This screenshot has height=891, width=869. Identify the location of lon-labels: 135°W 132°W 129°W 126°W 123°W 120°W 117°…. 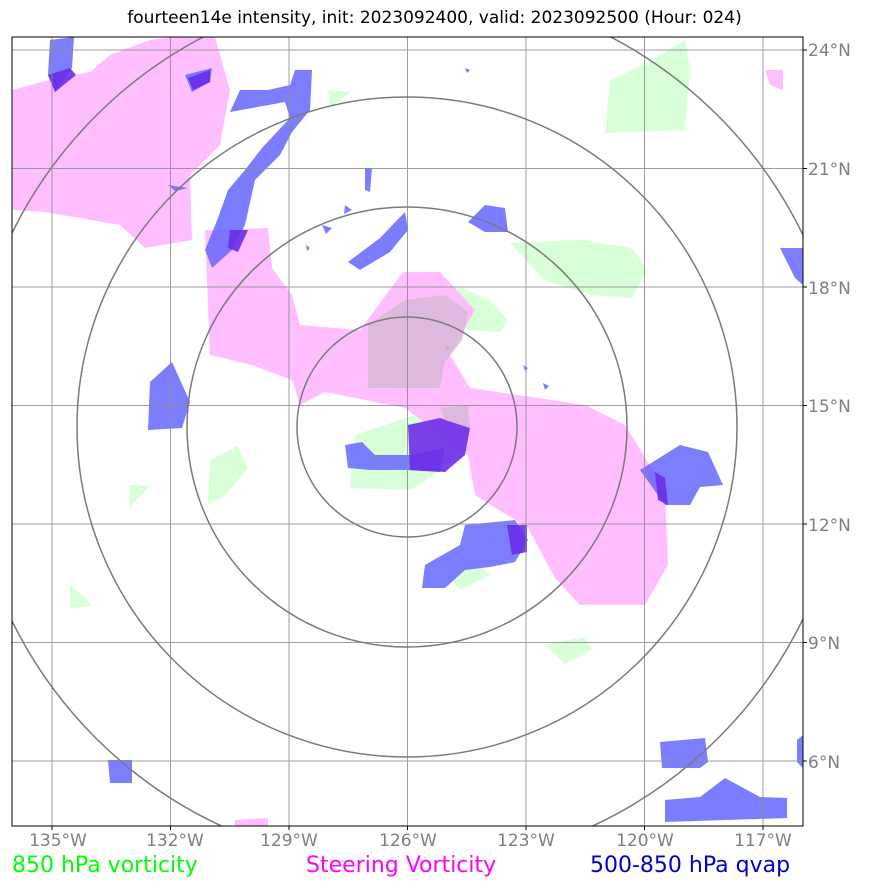
(410, 841).